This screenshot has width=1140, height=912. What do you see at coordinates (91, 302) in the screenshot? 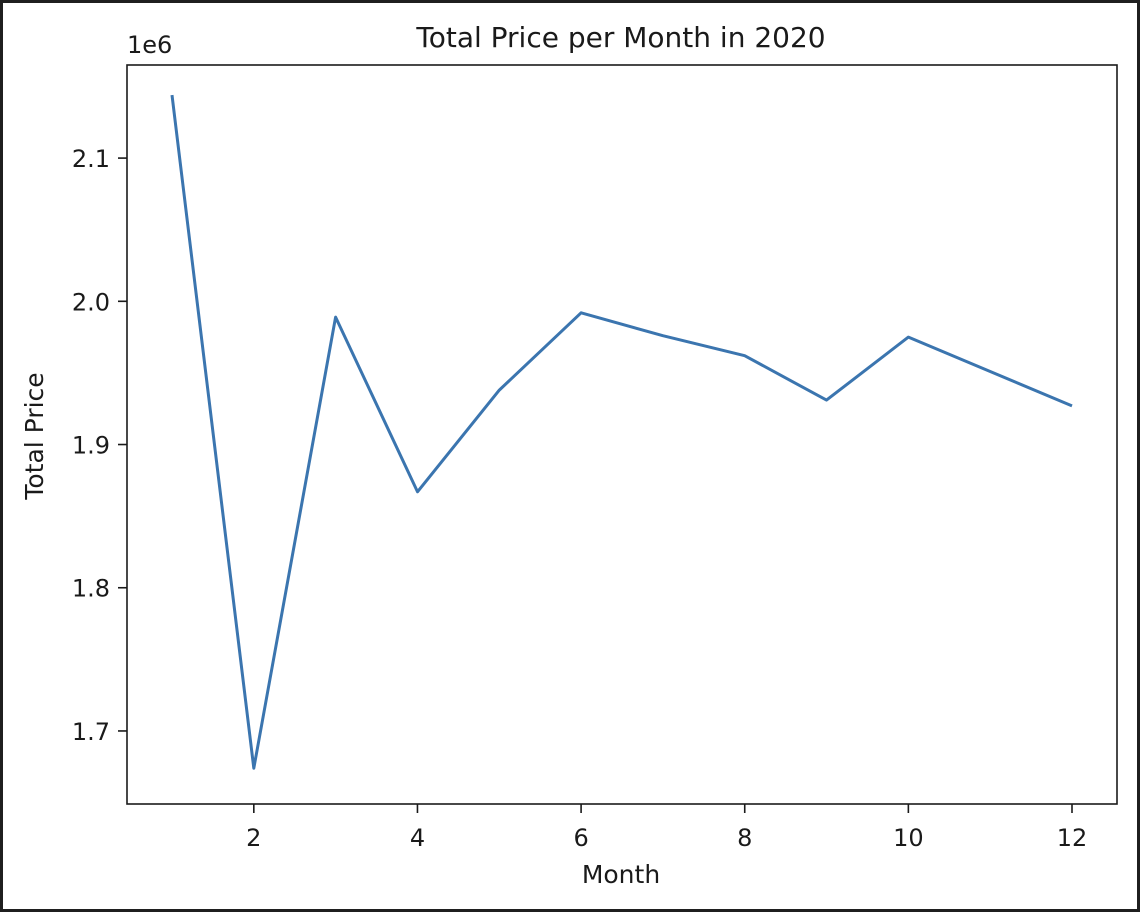
I see `y-tick-label: 2.0` at bounding box center [91, 302].